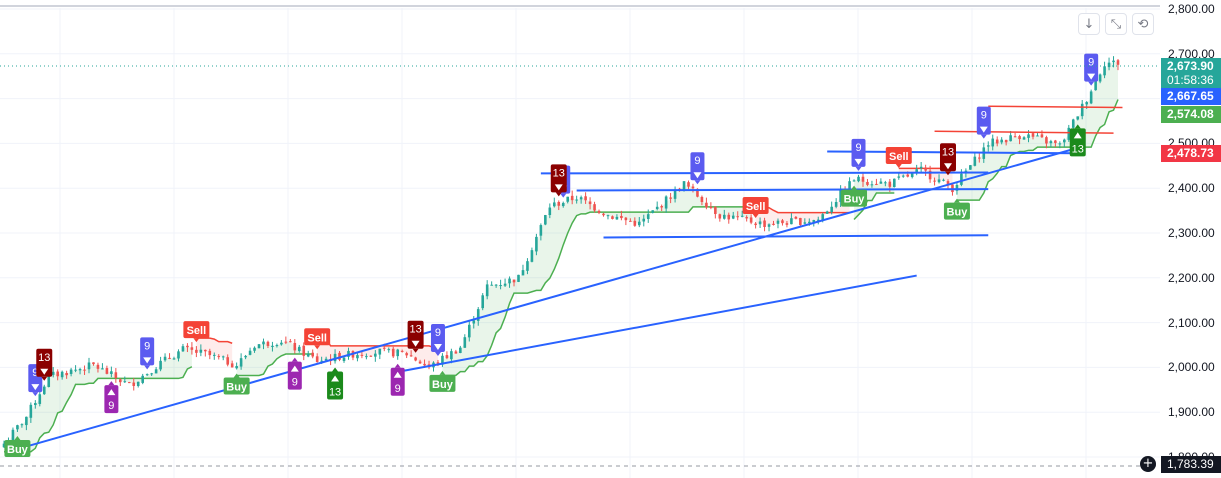 This screenshot has width=1221, height=478. Describe the element at coordinates (1089, 24) in the screenshot. I see `down-arrow-icon: ↓` at that location.